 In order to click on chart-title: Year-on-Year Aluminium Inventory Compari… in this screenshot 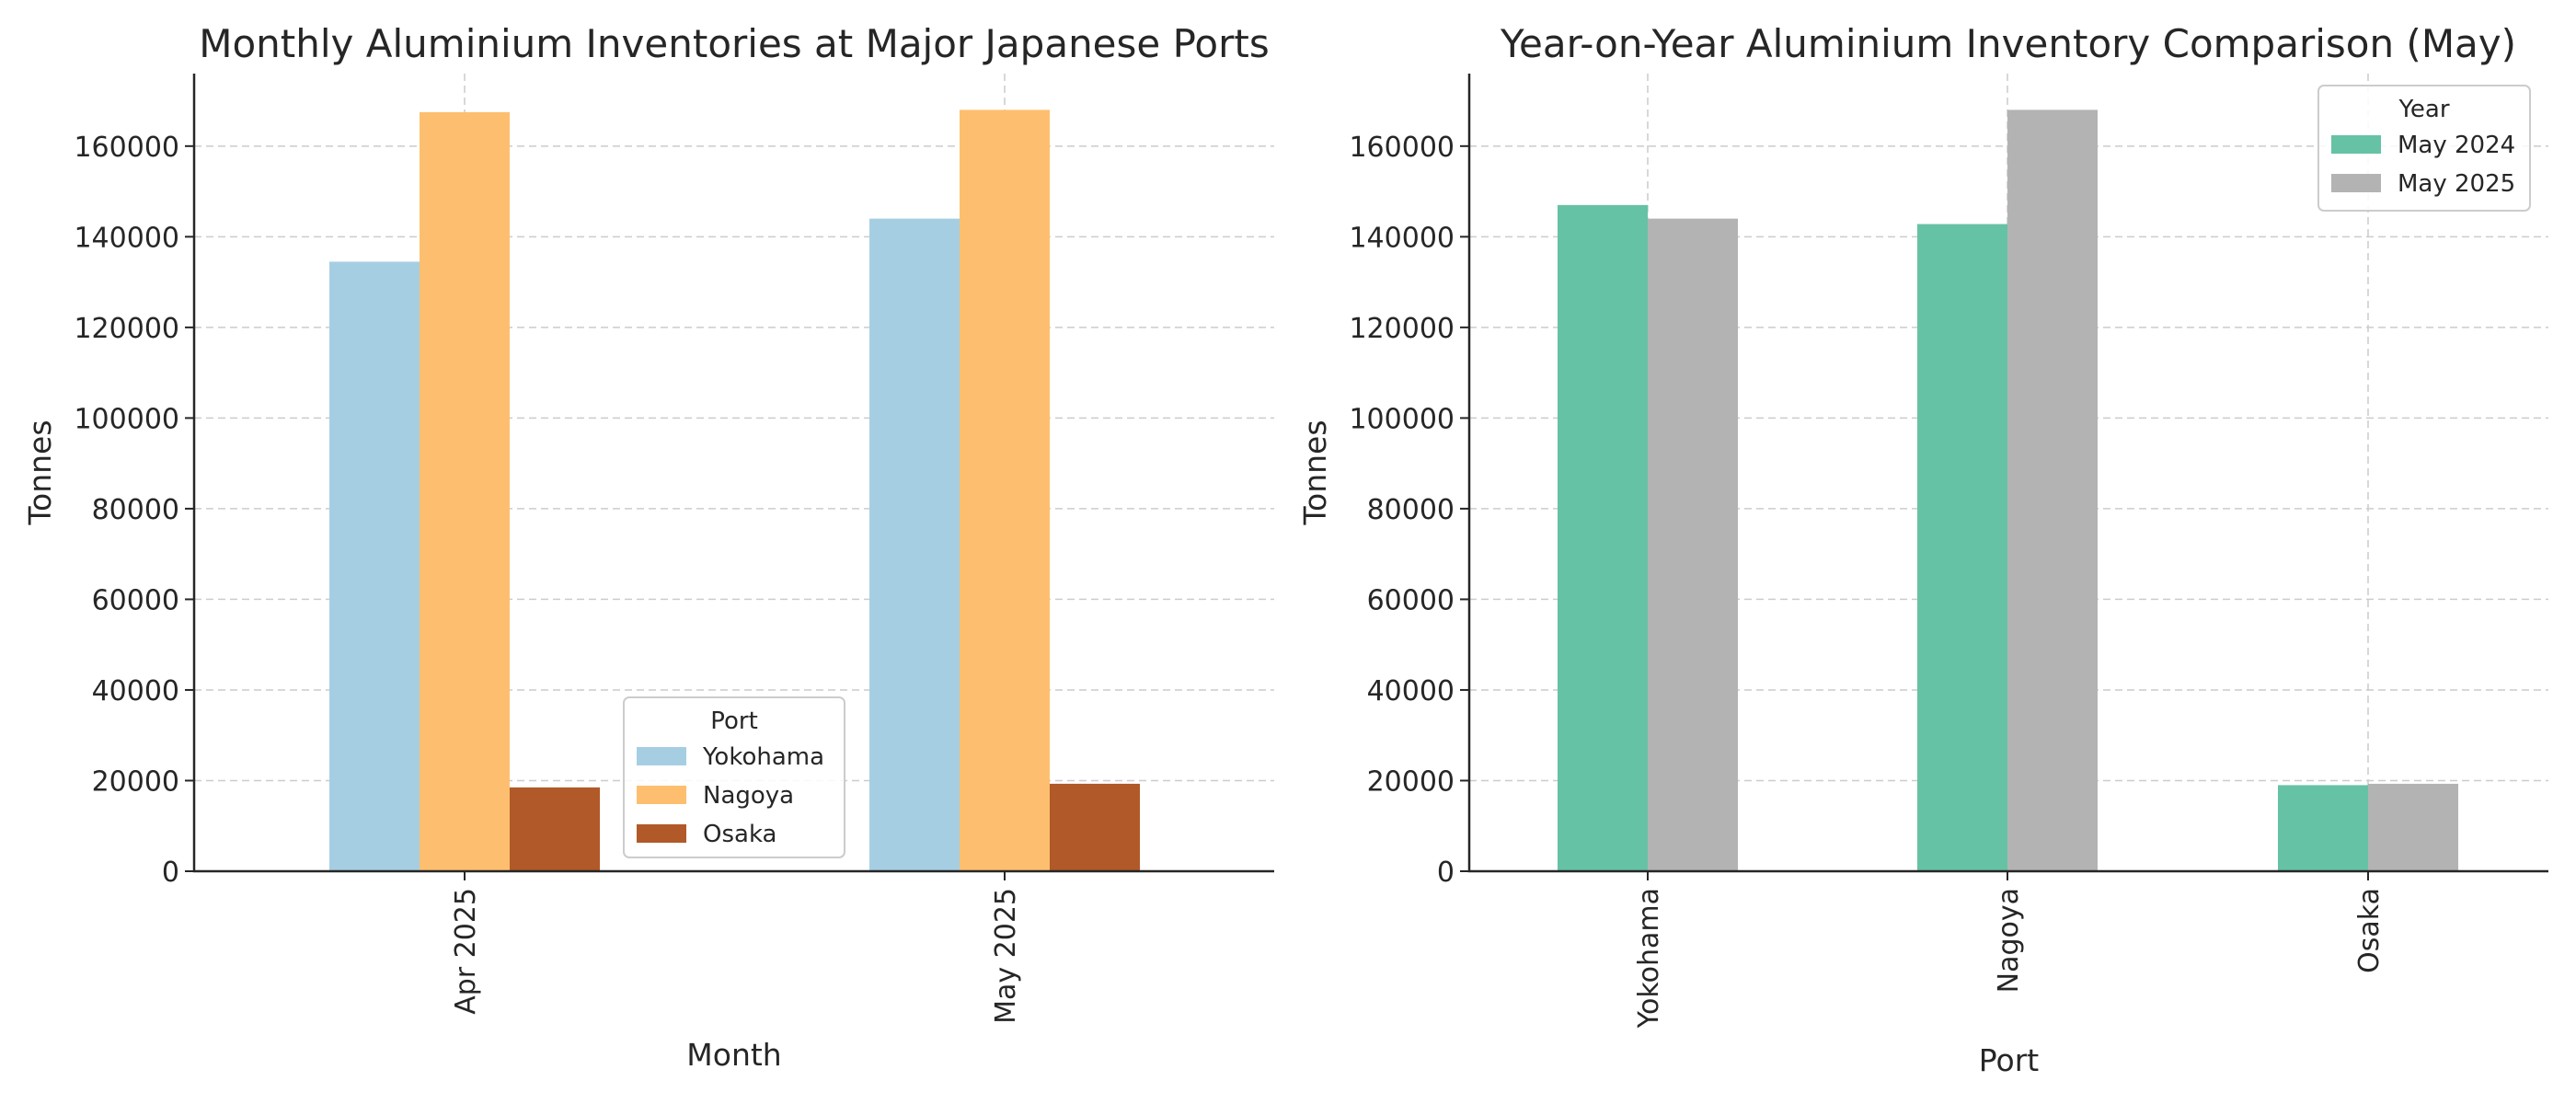, I will do `click(2008, 43)`.